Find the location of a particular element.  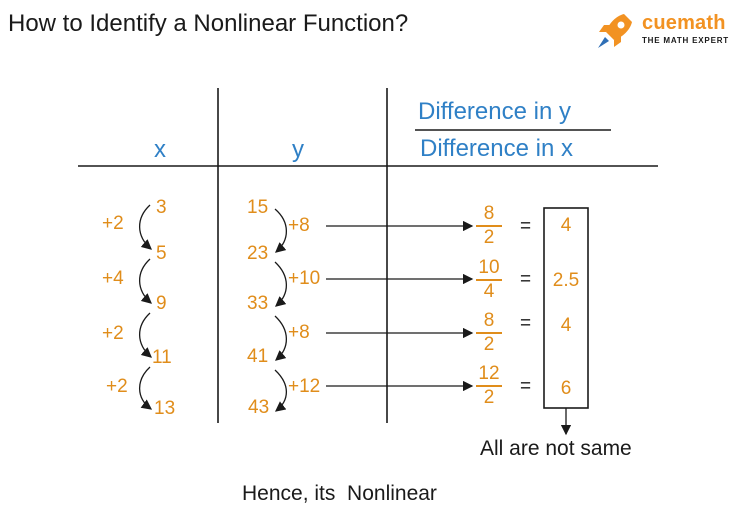

result-note: All are not same is located at coordinates (556, 448).